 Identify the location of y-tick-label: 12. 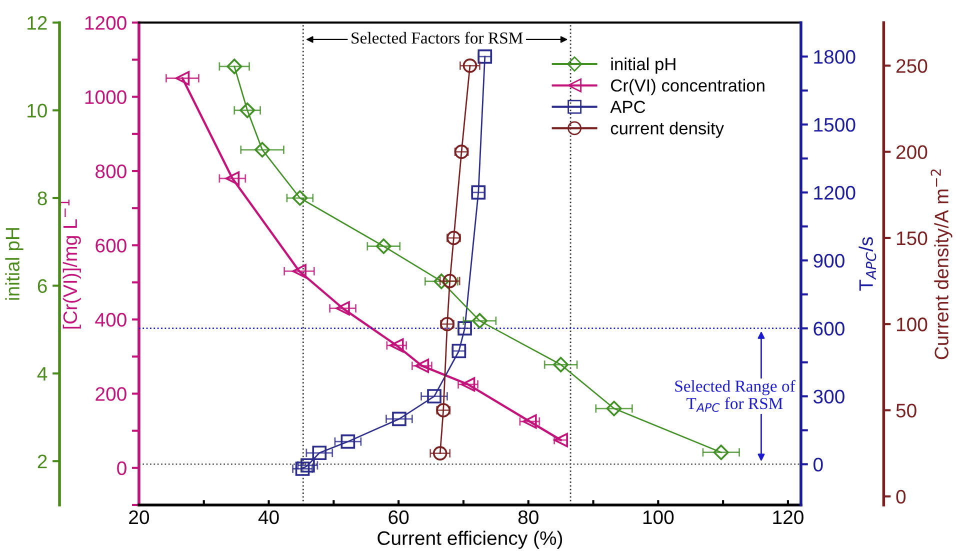
(37, 23).